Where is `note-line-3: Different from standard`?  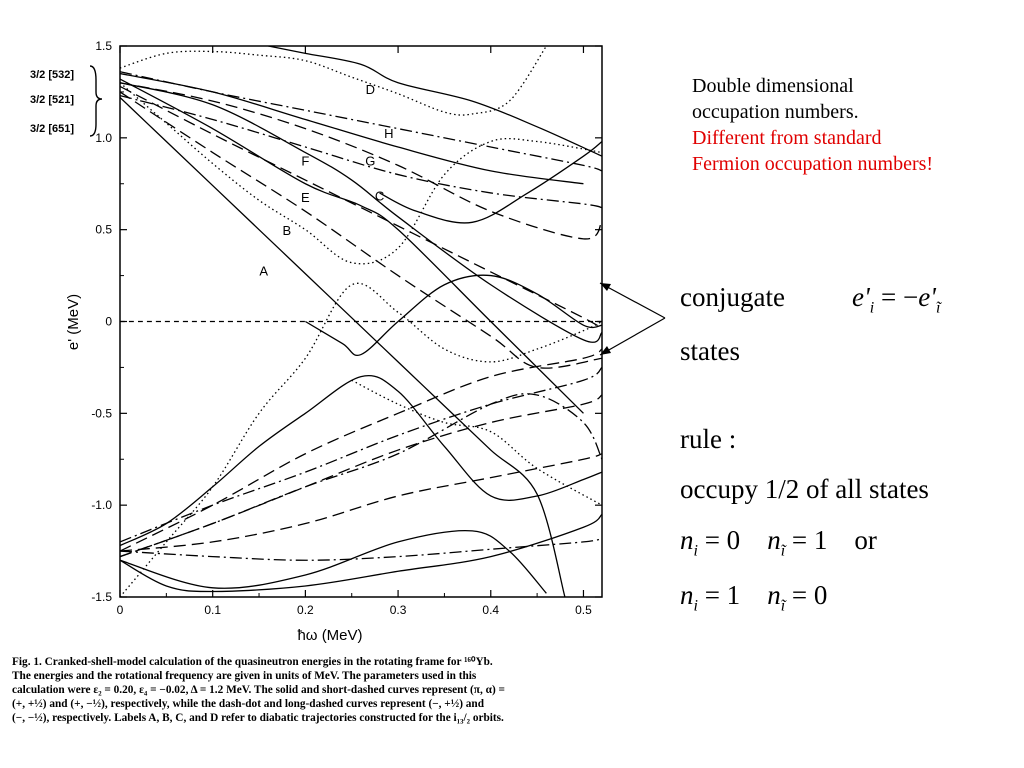
note-line-3: Different from standard is located at coordinates (787, 138).